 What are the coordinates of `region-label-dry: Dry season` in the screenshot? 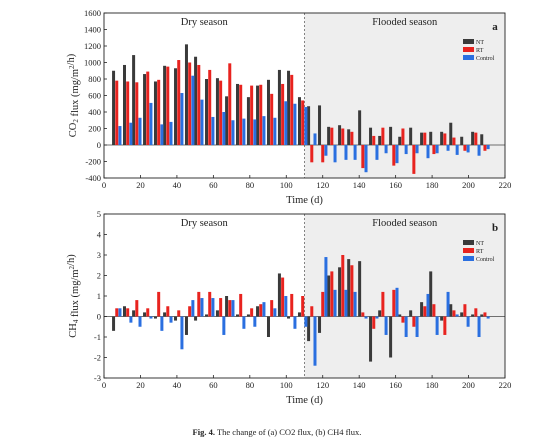 It's located at (205, 223).